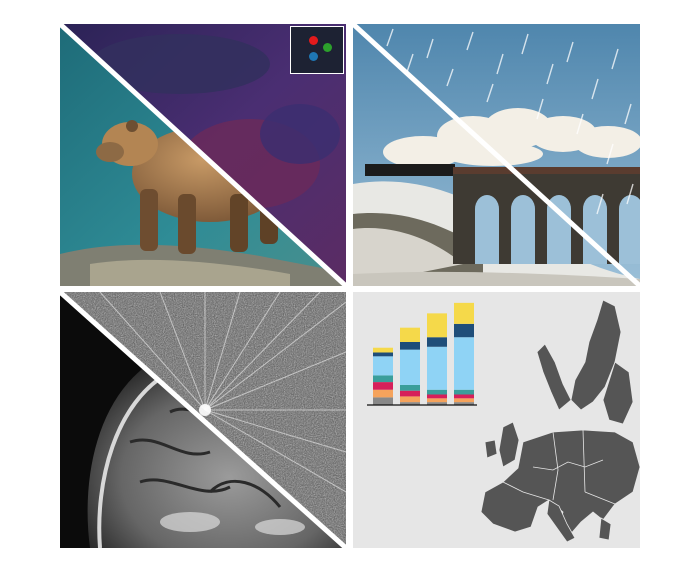  I want to click on green-dot-icon, so click(327, 47).